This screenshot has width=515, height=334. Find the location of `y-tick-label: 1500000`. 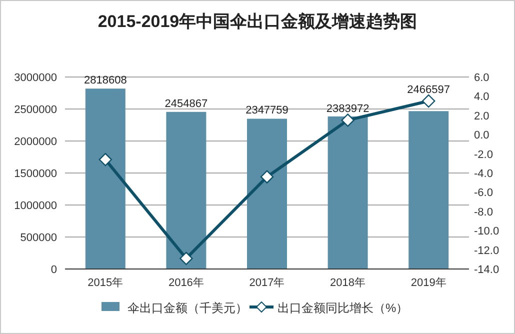

y-tick-label: 1500000 is located at coordinates (35, 174).